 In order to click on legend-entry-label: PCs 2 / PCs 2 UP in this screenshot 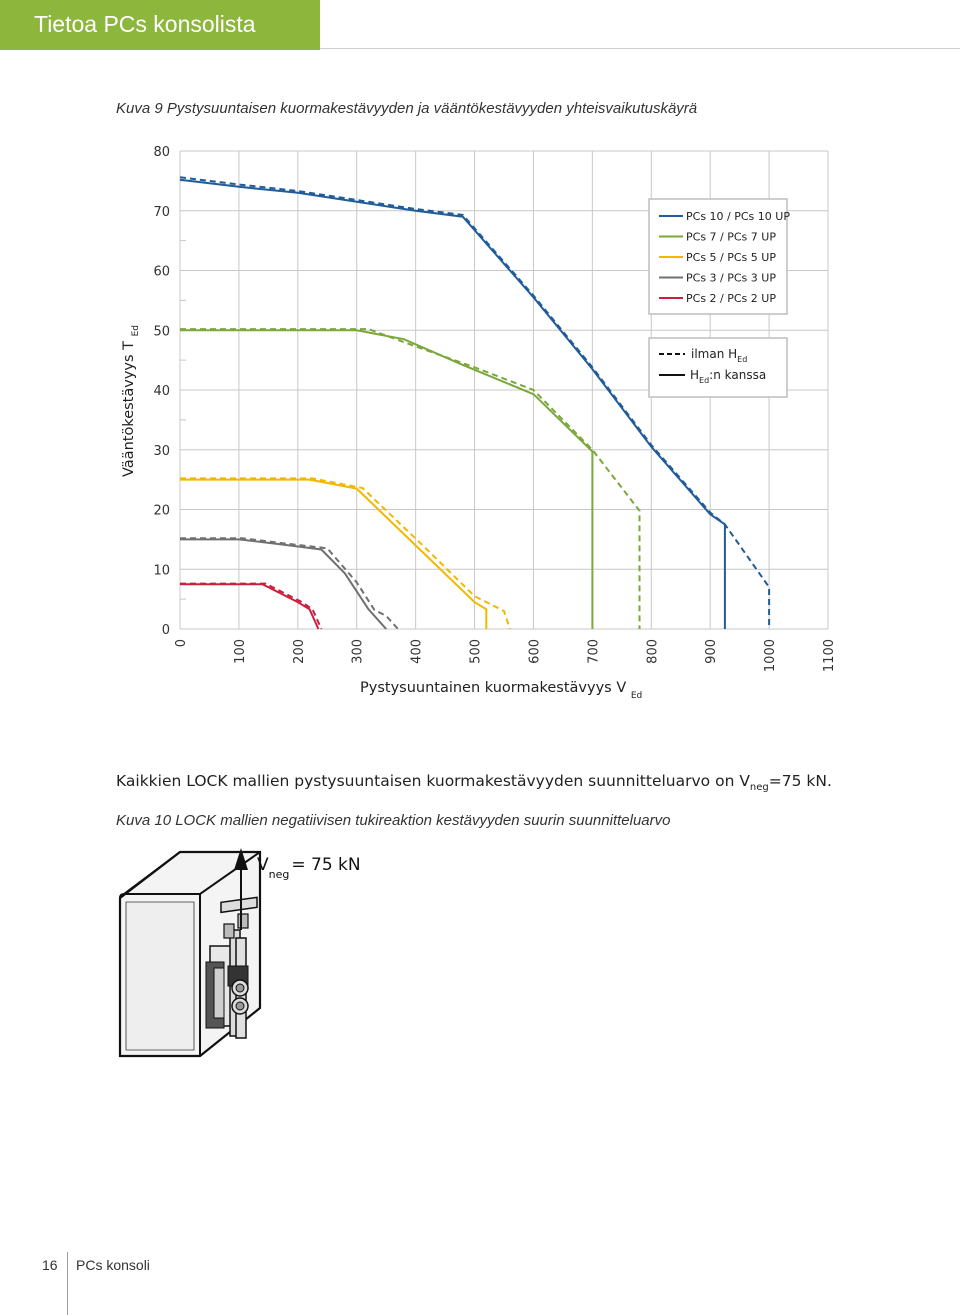, I will do `click(731, 298)`.